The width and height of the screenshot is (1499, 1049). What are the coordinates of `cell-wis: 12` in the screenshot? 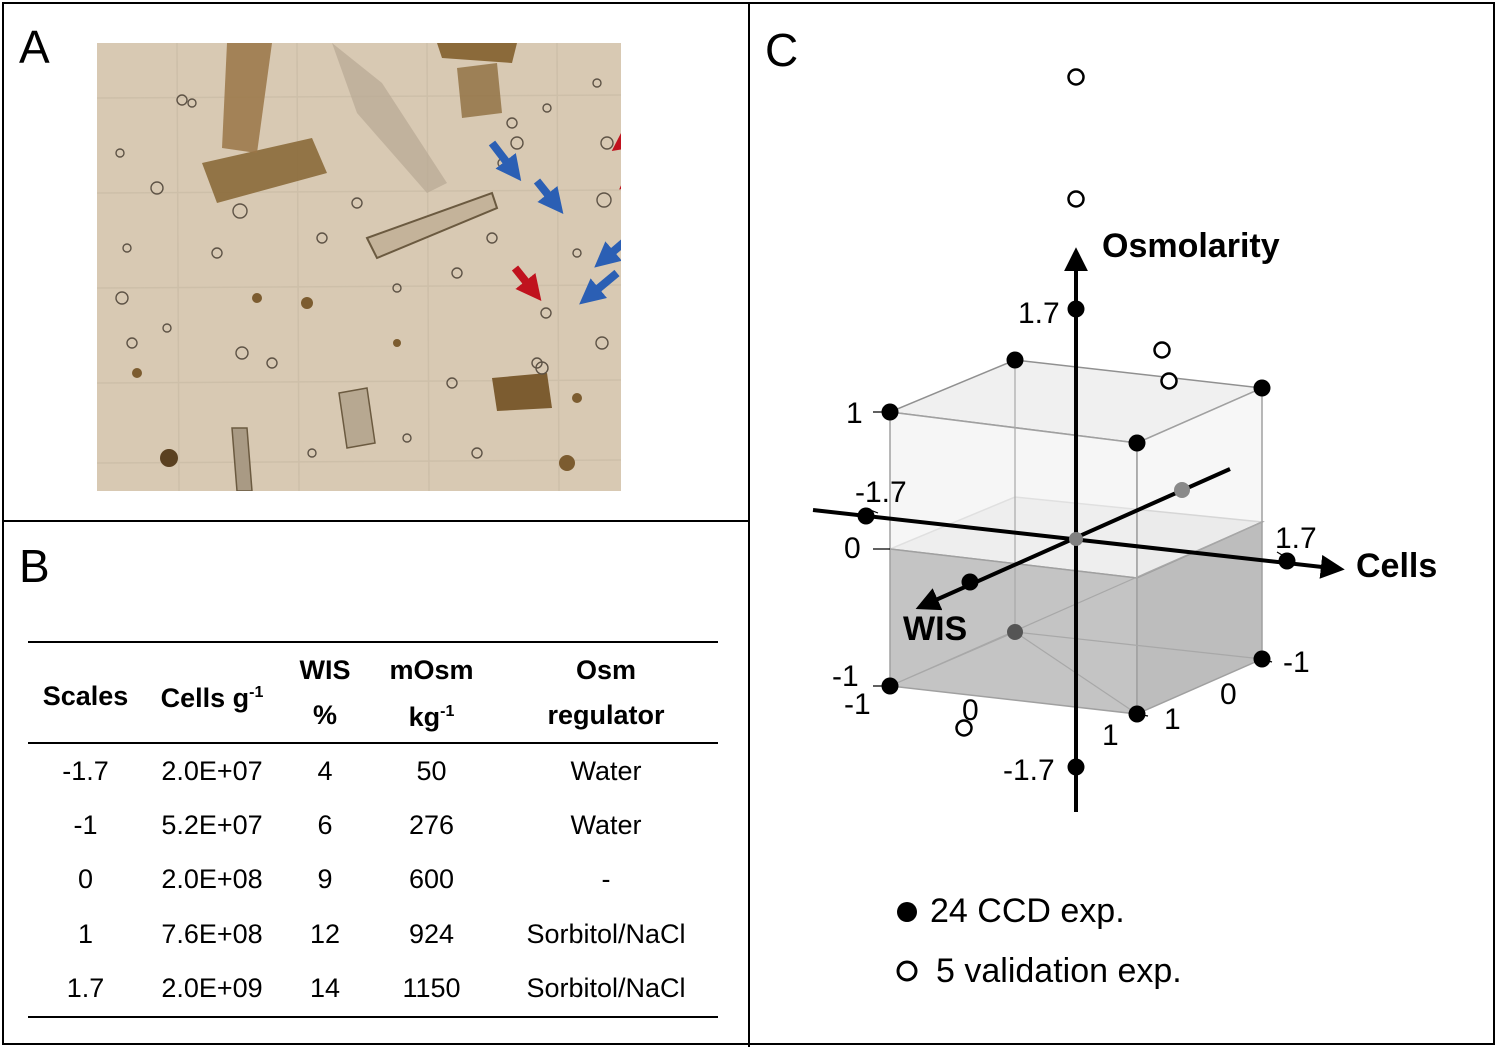 It's located at (325, 933).